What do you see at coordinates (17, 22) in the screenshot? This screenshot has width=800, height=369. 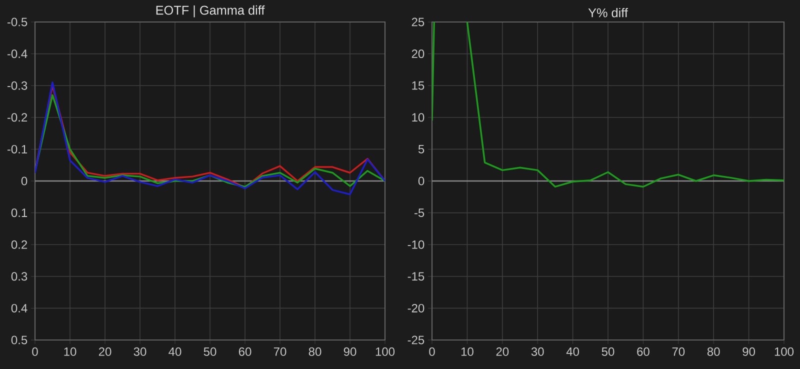 I see `y-tick-label: -0.5` at bounding box center [17, 22].